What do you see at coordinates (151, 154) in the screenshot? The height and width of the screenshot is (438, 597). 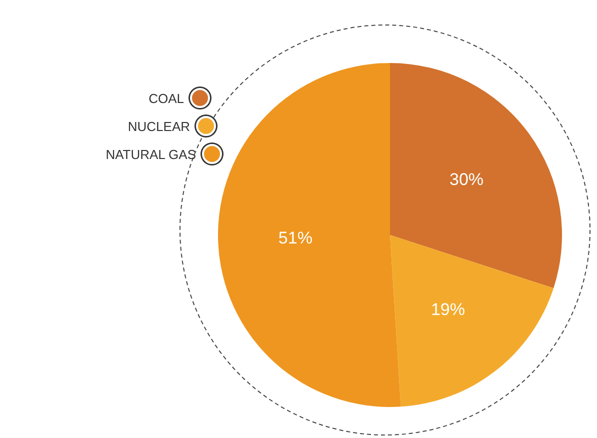 I see `legend-label: NATURAL GAS` at bounding box center [151, 154].